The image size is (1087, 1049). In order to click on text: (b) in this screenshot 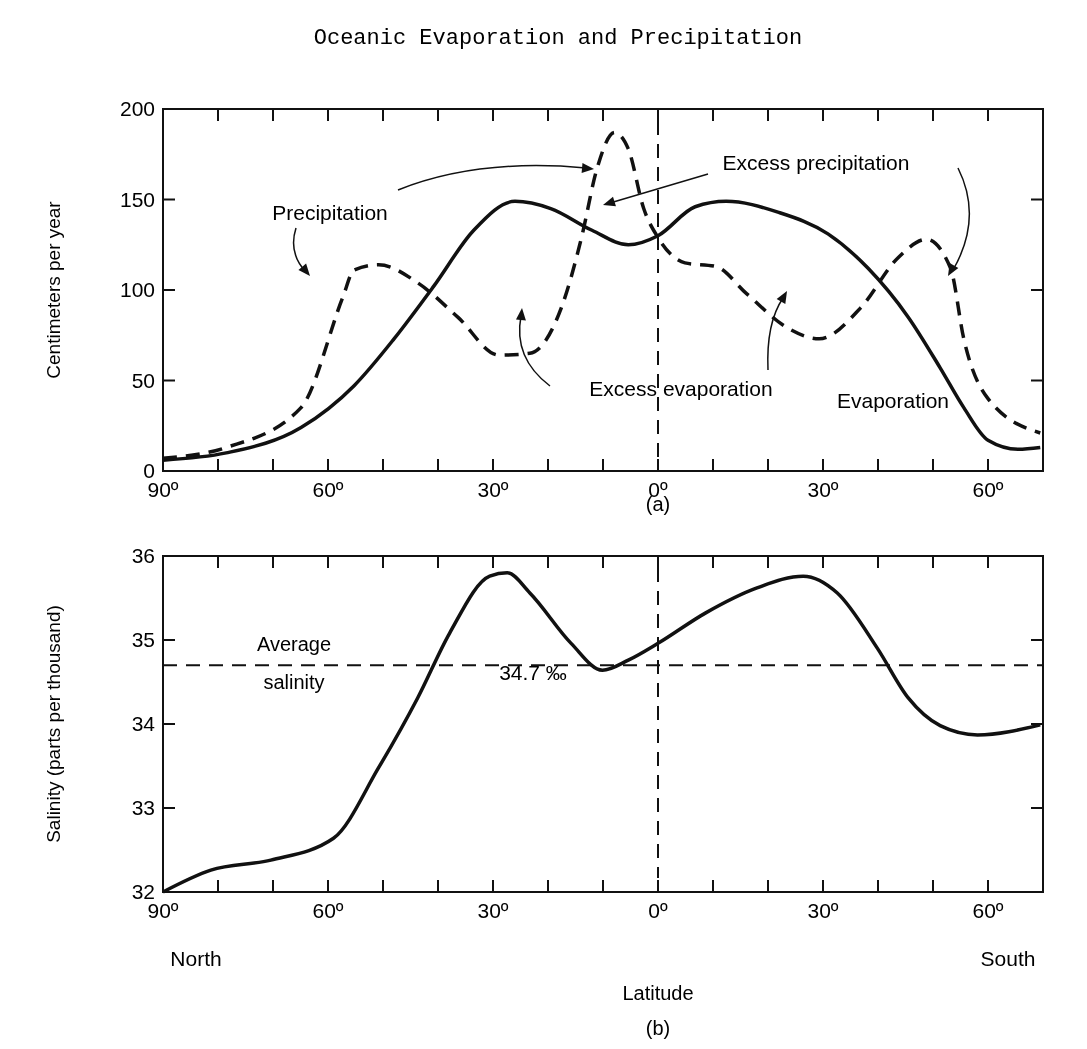, I will do `click(658, 1028)`.